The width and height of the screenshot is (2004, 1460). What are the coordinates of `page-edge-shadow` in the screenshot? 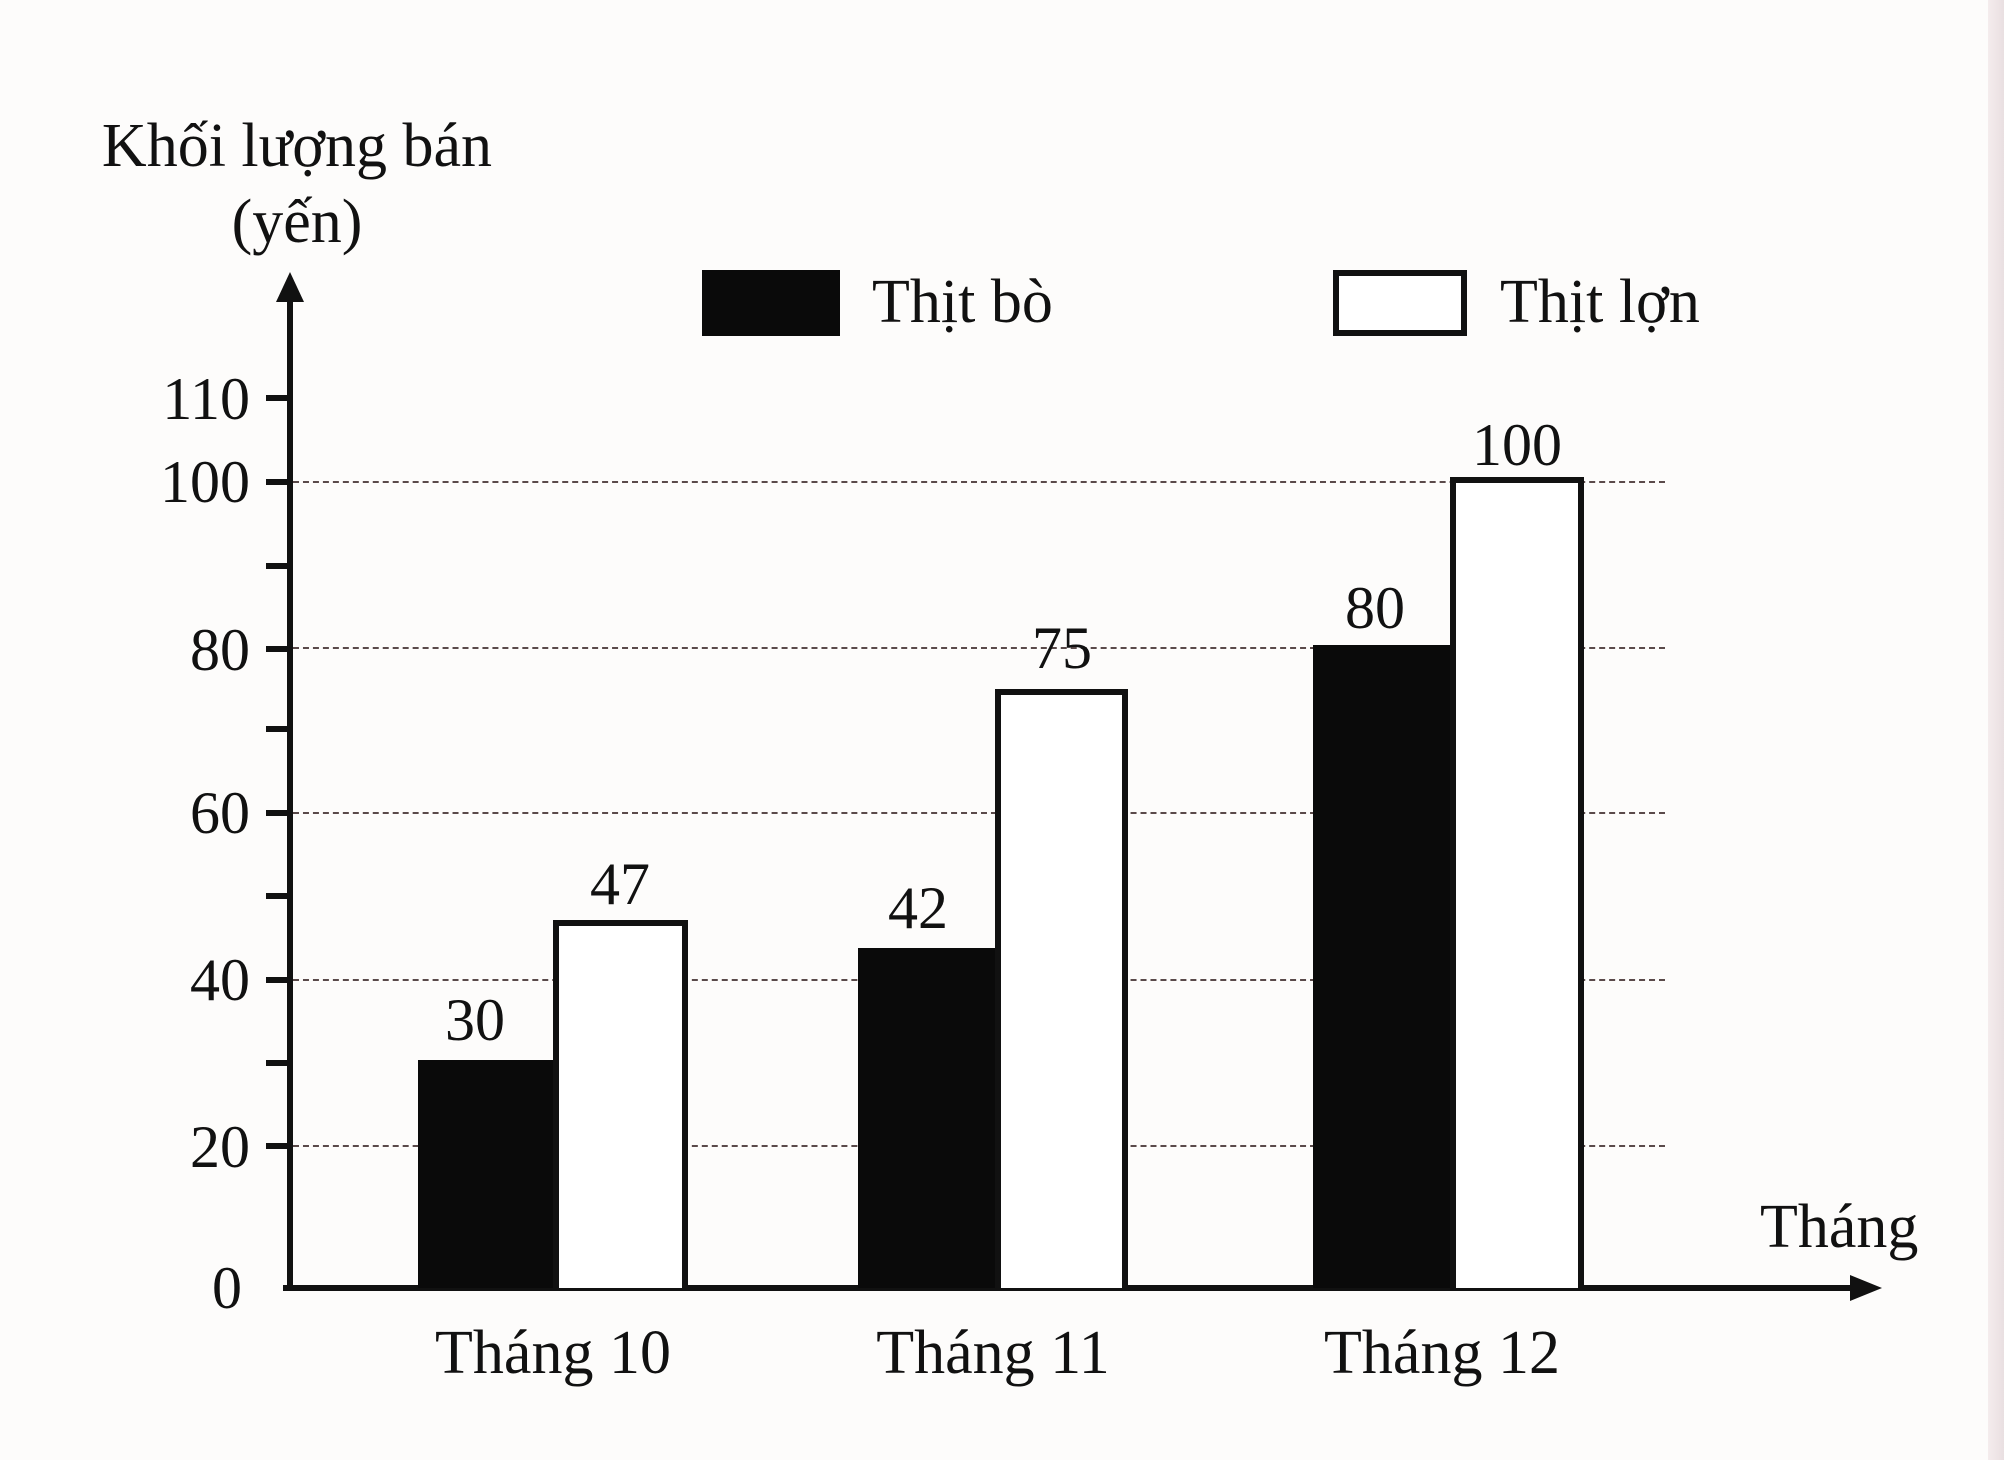 It's located at (1996, 730).